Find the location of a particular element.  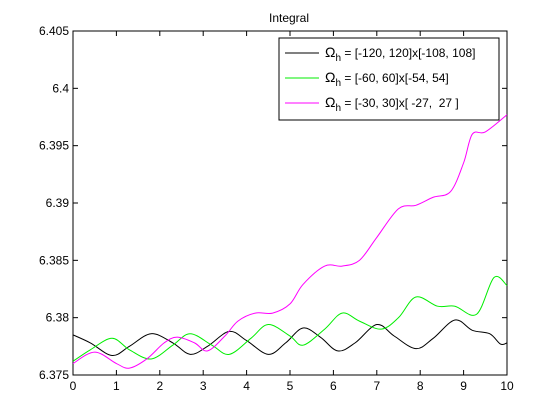

legend-range: = [-60, 60]x[-54, 54] is located at coordinates (395, 78).